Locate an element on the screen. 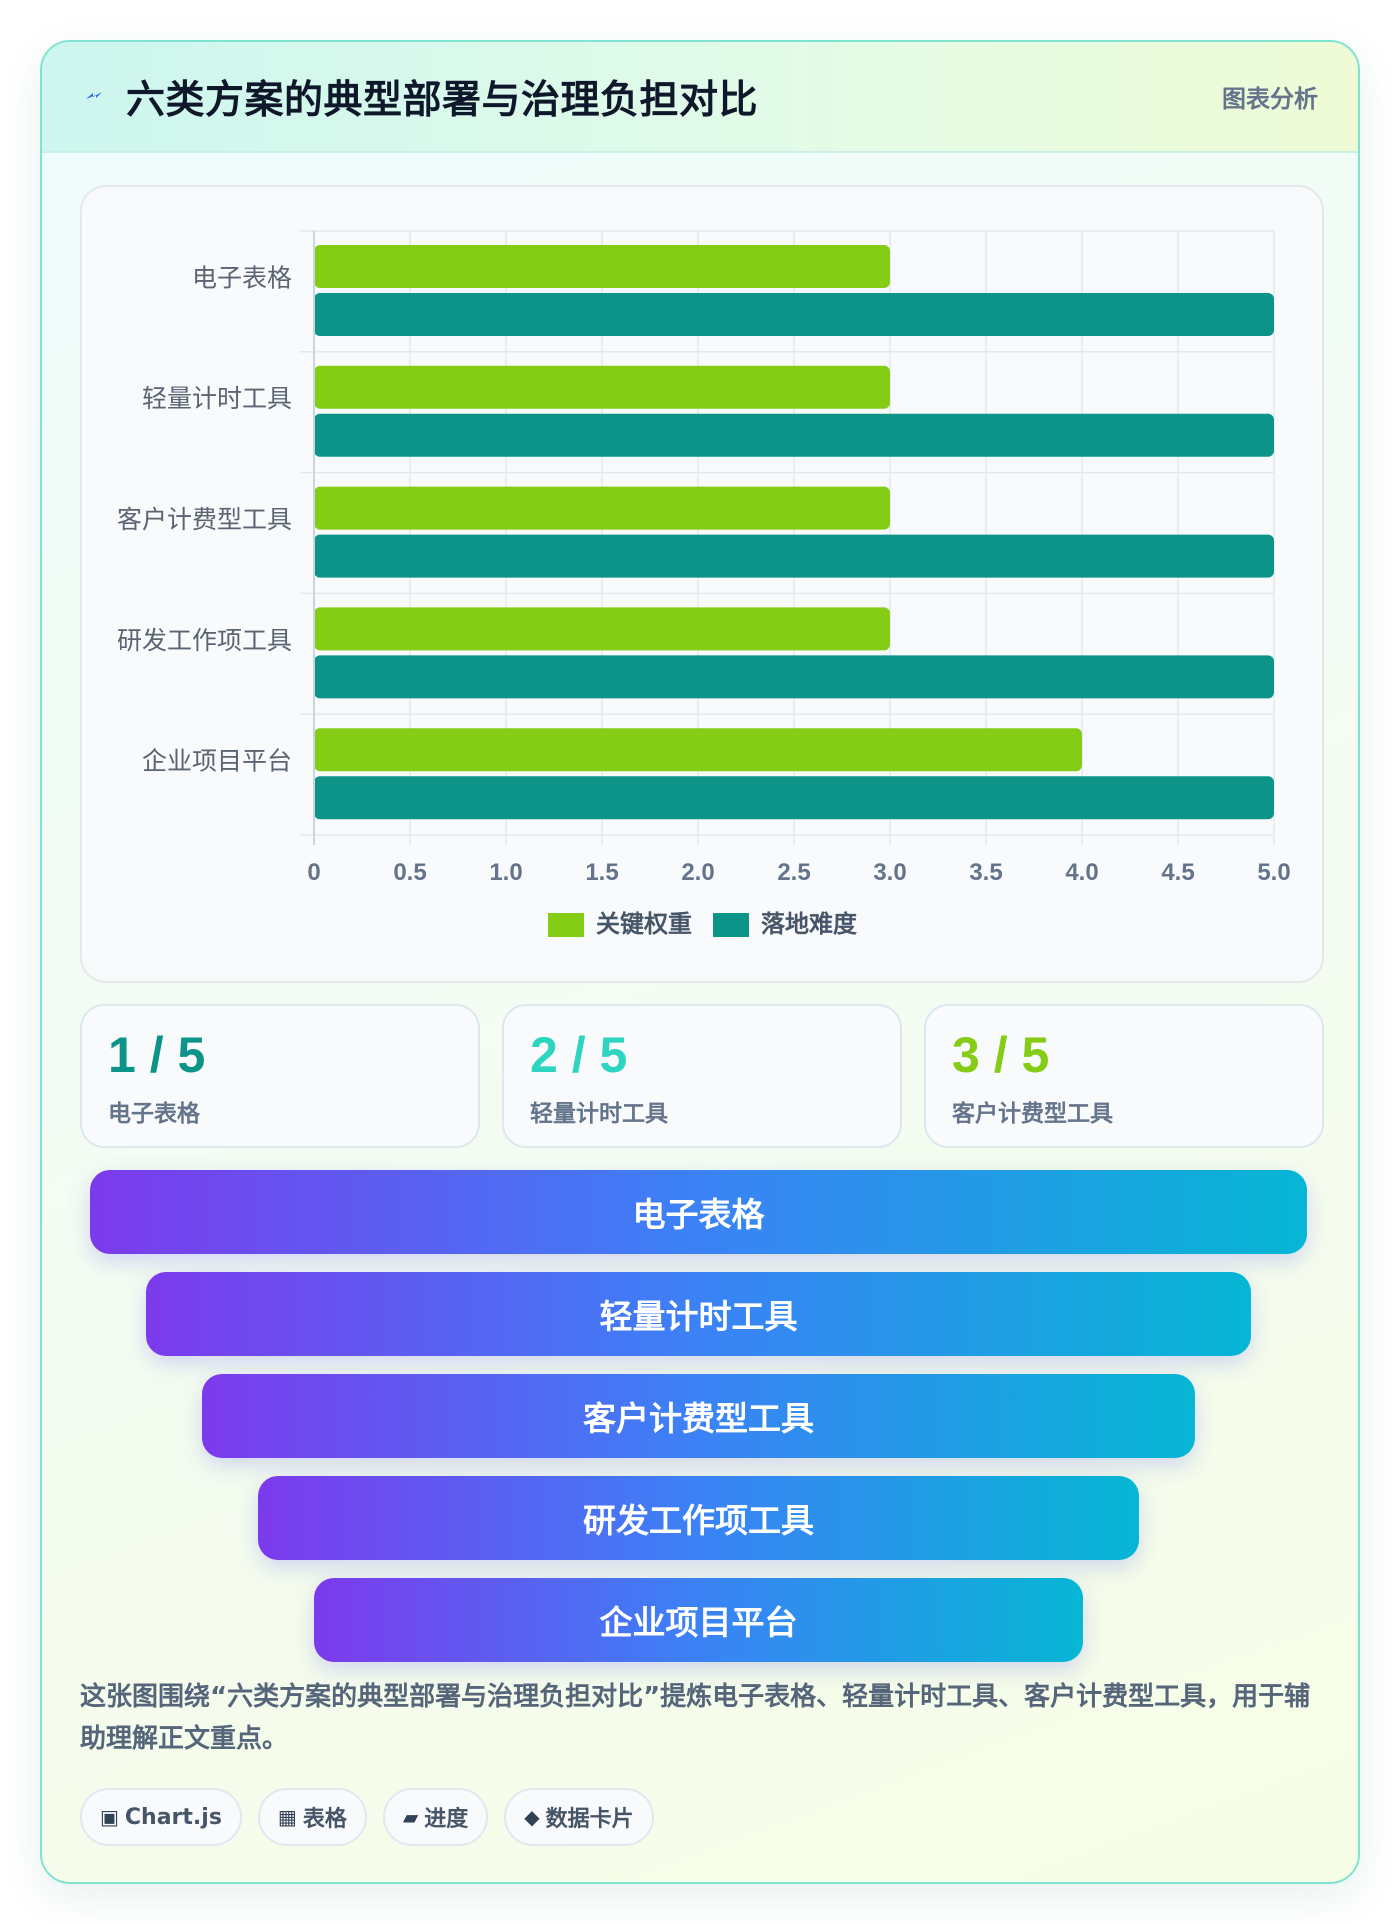 The image size is (1400, 1924). x-tick-label: 1.5 is located at coordinates (601, 872).